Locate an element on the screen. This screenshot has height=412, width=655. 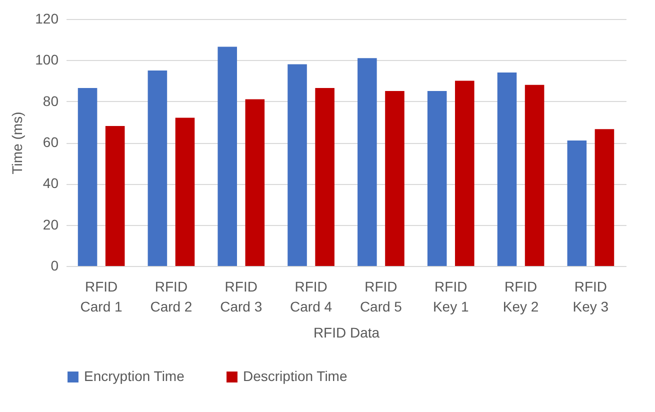
y-tick-label: 80 is located at coordinates (50, 100).